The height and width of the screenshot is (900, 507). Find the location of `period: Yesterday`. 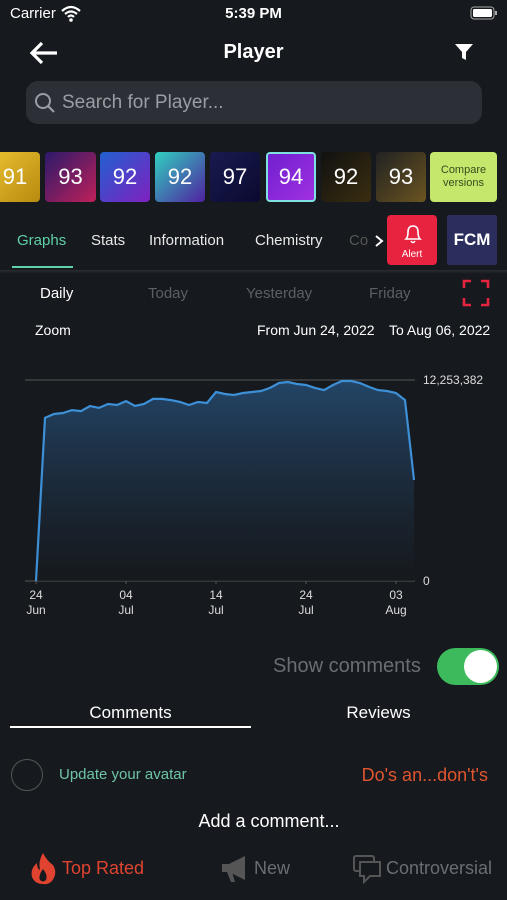

period: Yesterday is located at coordinates (279, 293).